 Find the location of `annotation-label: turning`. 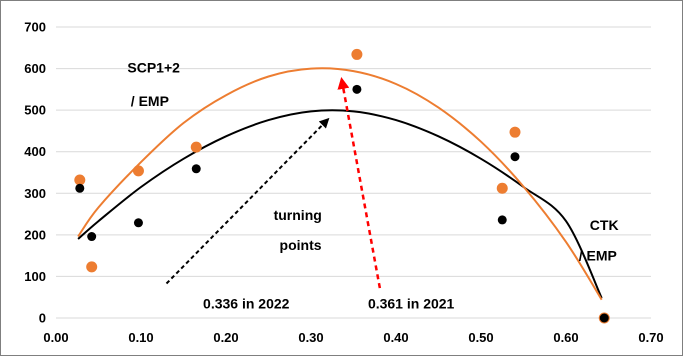

annotation-label: turning is located at coordinates (298, 215).